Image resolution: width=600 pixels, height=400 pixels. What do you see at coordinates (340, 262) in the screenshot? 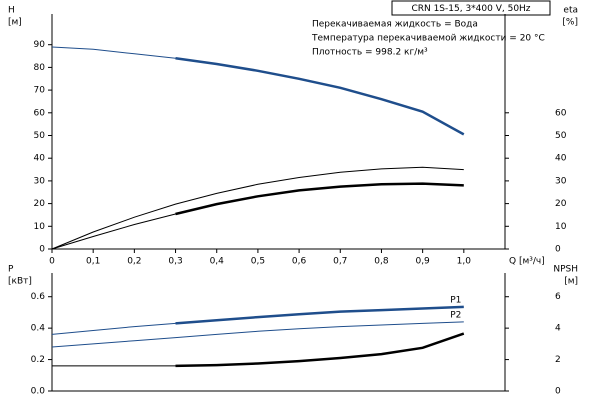
I see `x-tick-label: 0,7` at bounding box center [340, 262].